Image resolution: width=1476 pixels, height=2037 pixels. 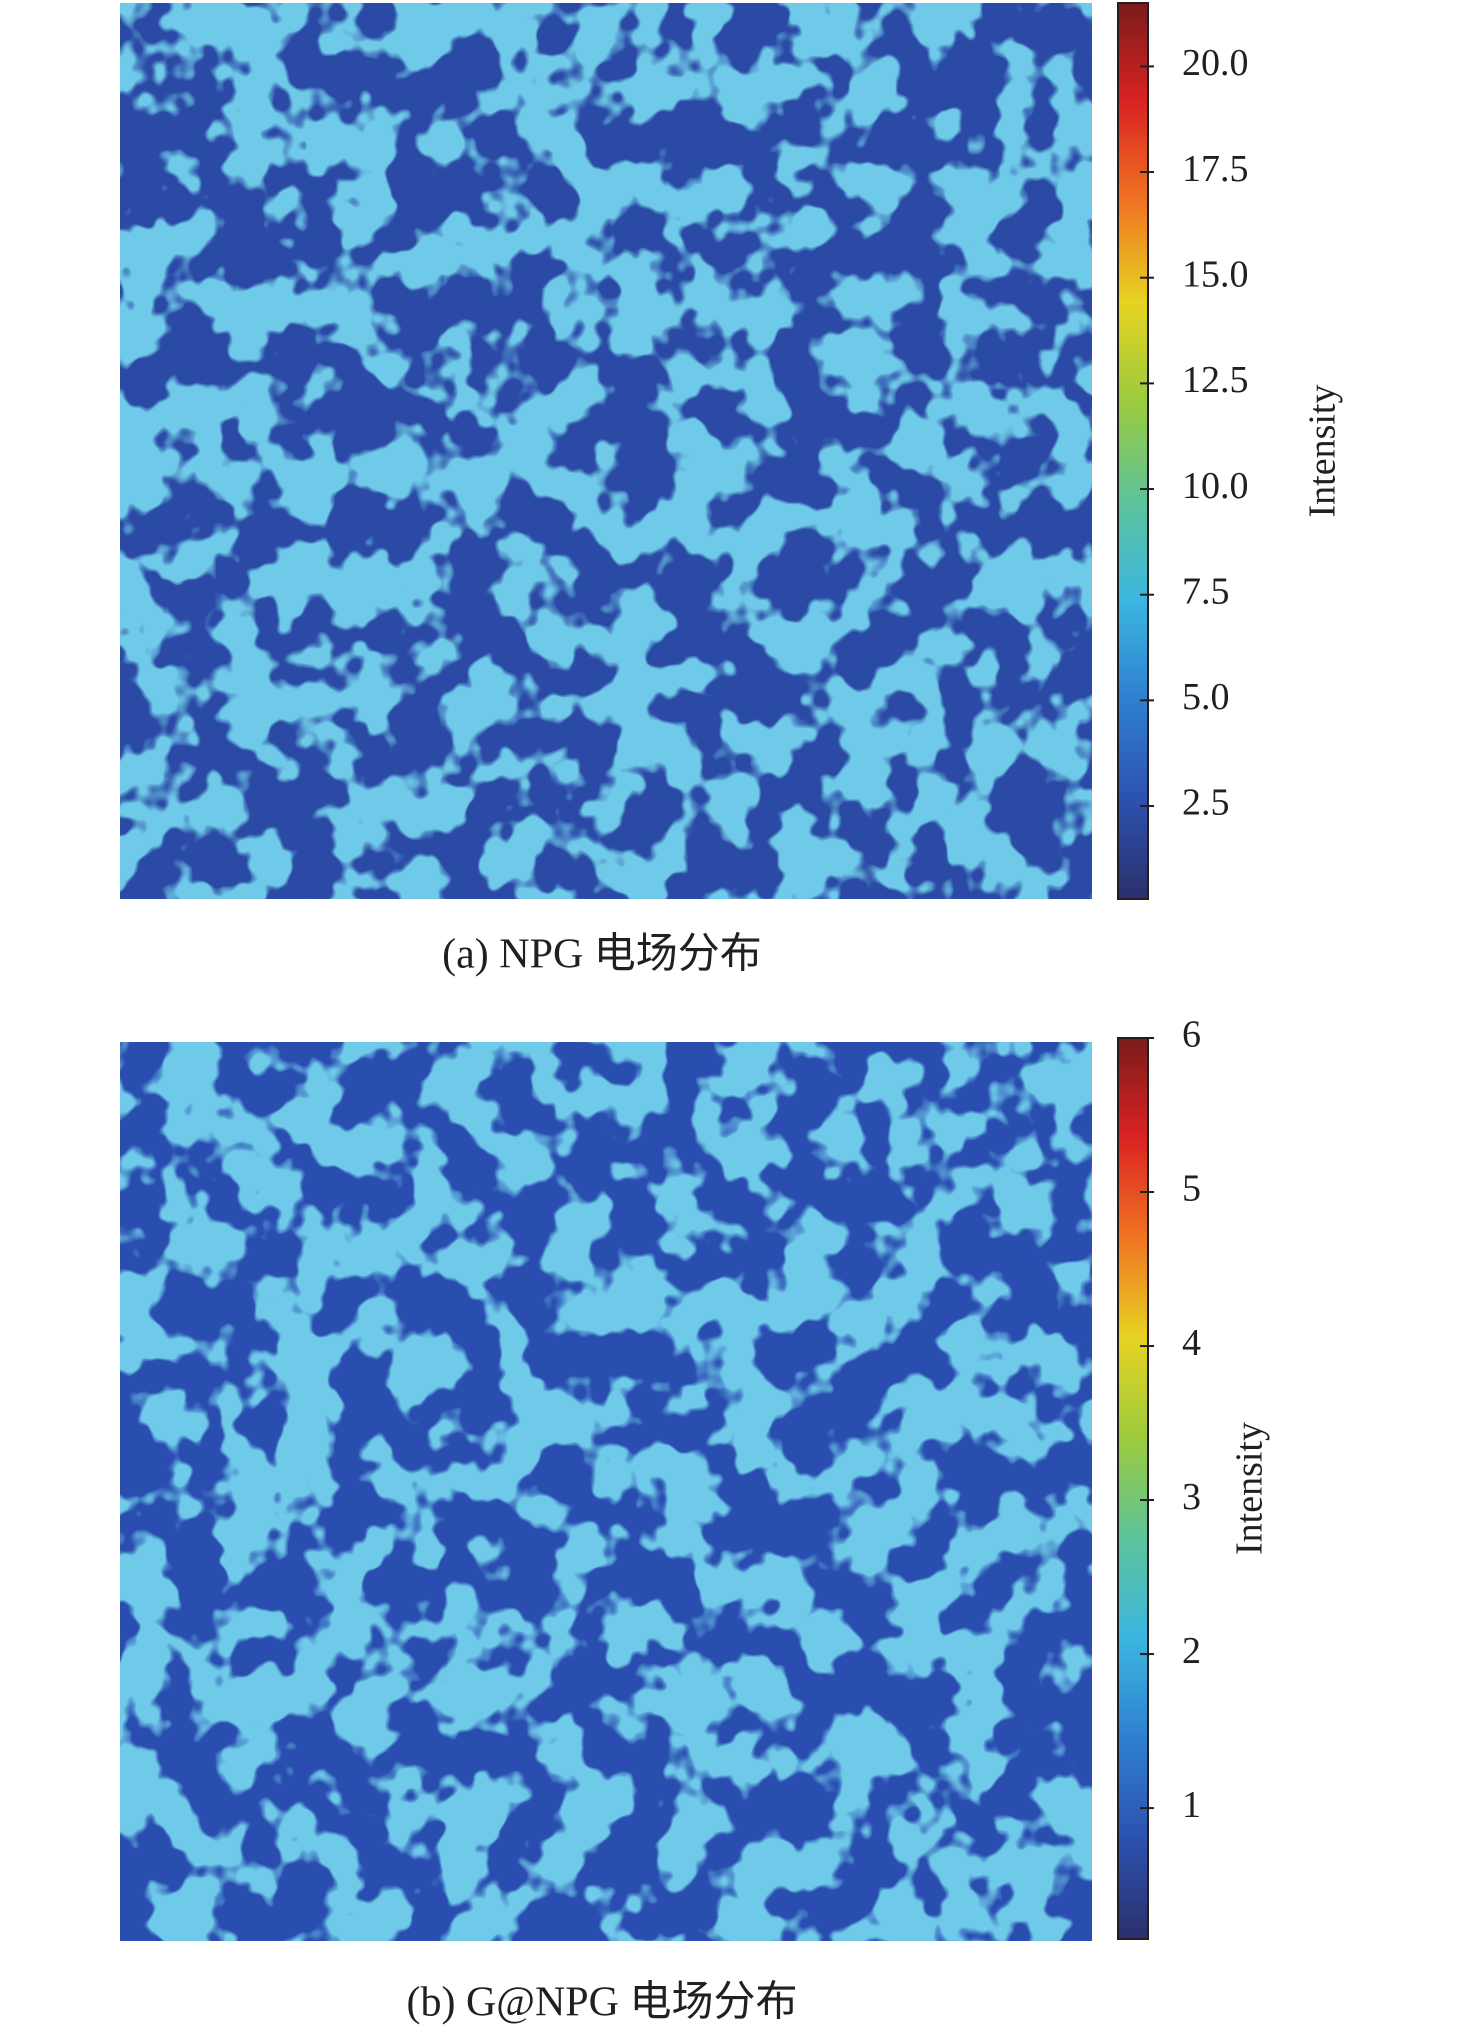 What do you see at coordinates (1215, 486) in the screenshot?
I see `colorbar-tick-label: 10.0` at bounding box center [1215, 486].